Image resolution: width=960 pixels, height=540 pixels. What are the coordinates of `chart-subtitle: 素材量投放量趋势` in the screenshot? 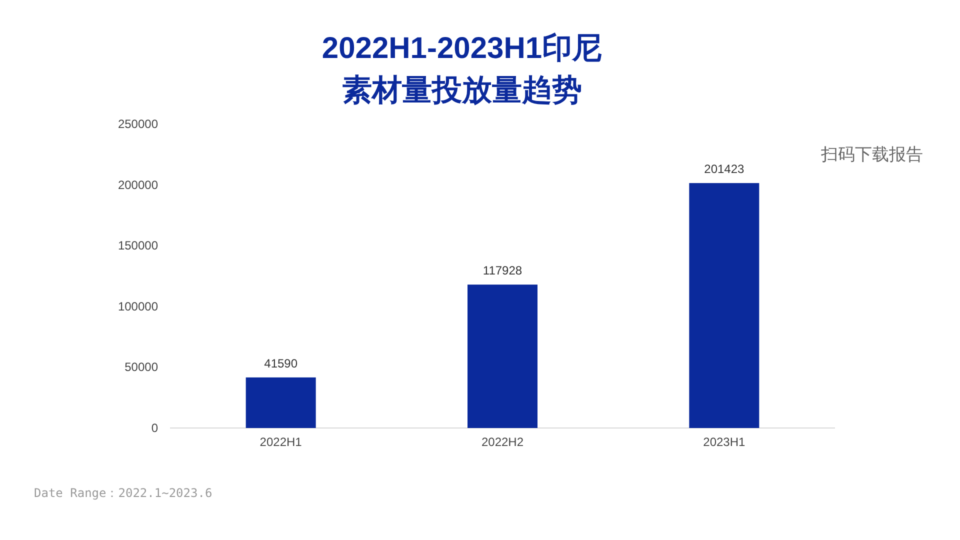 It's located at (462, 90).